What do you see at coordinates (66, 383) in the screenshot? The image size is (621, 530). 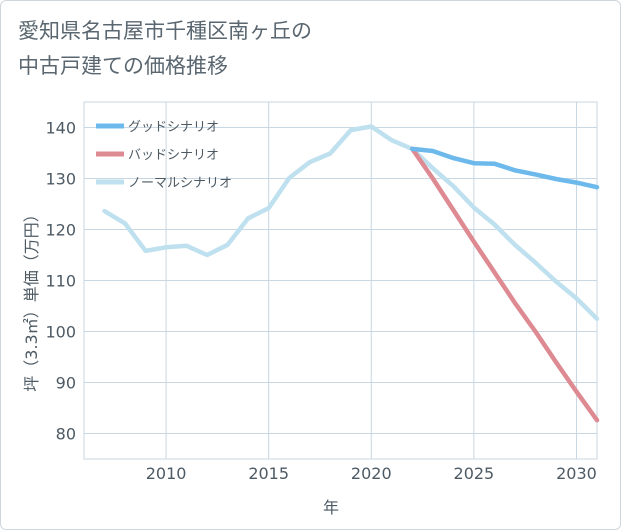 I see `y-tick-label: 90` at bounding box center [66, 383].